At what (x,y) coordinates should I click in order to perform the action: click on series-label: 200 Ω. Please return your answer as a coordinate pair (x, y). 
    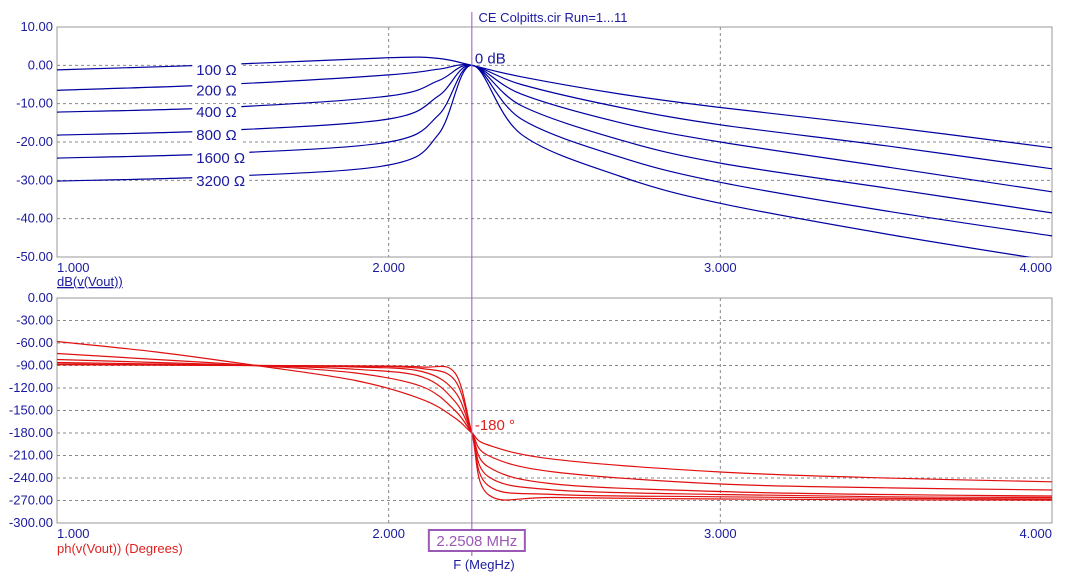
    Looking at the image, I should click on (216, 90).